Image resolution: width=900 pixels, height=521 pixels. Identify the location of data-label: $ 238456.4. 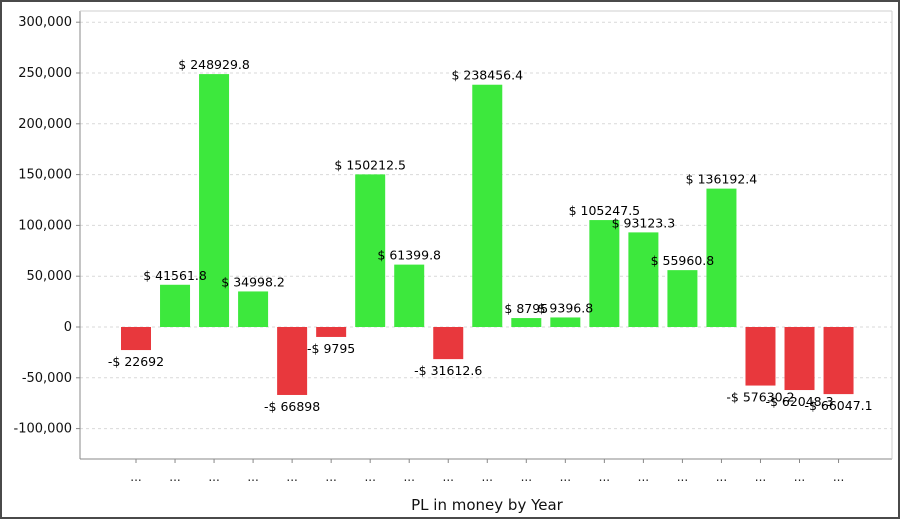
(487, 75).